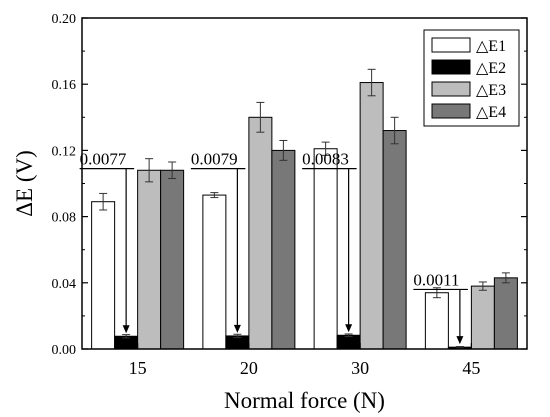 Image resolution: width=550 pixels, height=417 pixels. Describe the element at coordinates (103, 159) in the screenshot. I see `annotation-label: 0.0077` at that location.